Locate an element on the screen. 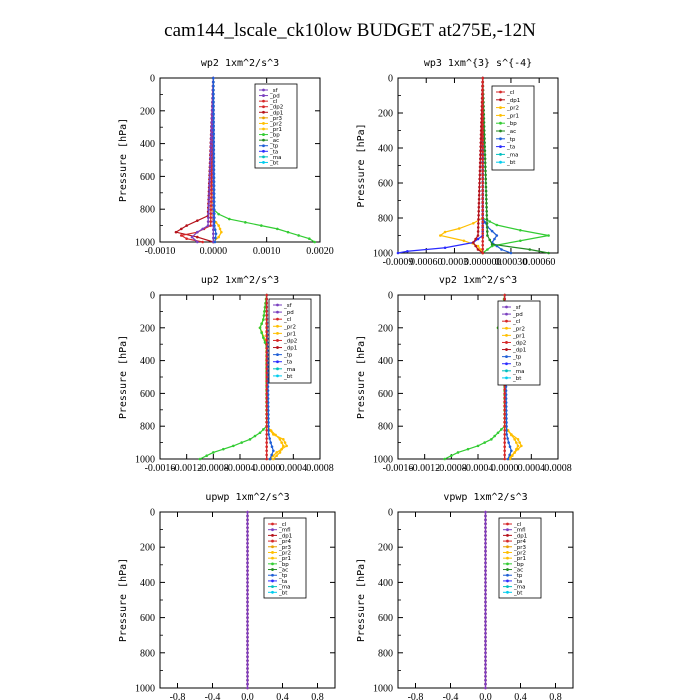  y-tick-label: 800 is located at coordinates (147, 653).